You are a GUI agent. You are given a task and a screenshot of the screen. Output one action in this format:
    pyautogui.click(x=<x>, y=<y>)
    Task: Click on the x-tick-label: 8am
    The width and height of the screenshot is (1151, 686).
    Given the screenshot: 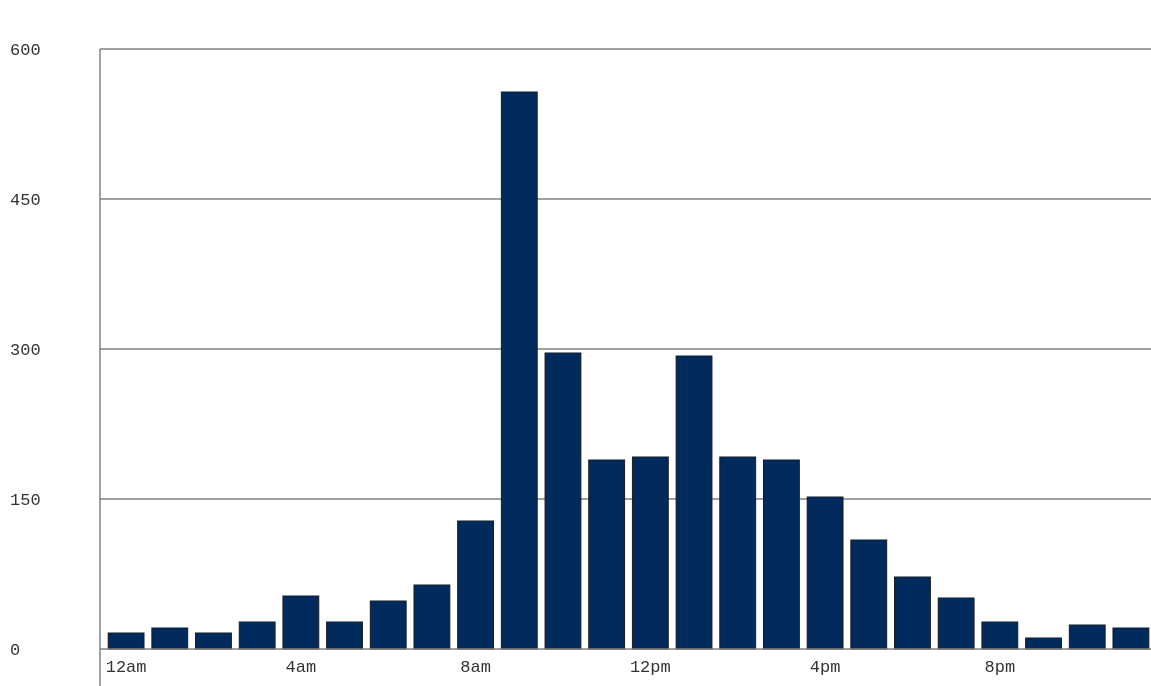 What is the action you would take?
    pyautogui.click(x=475, y=667)
    